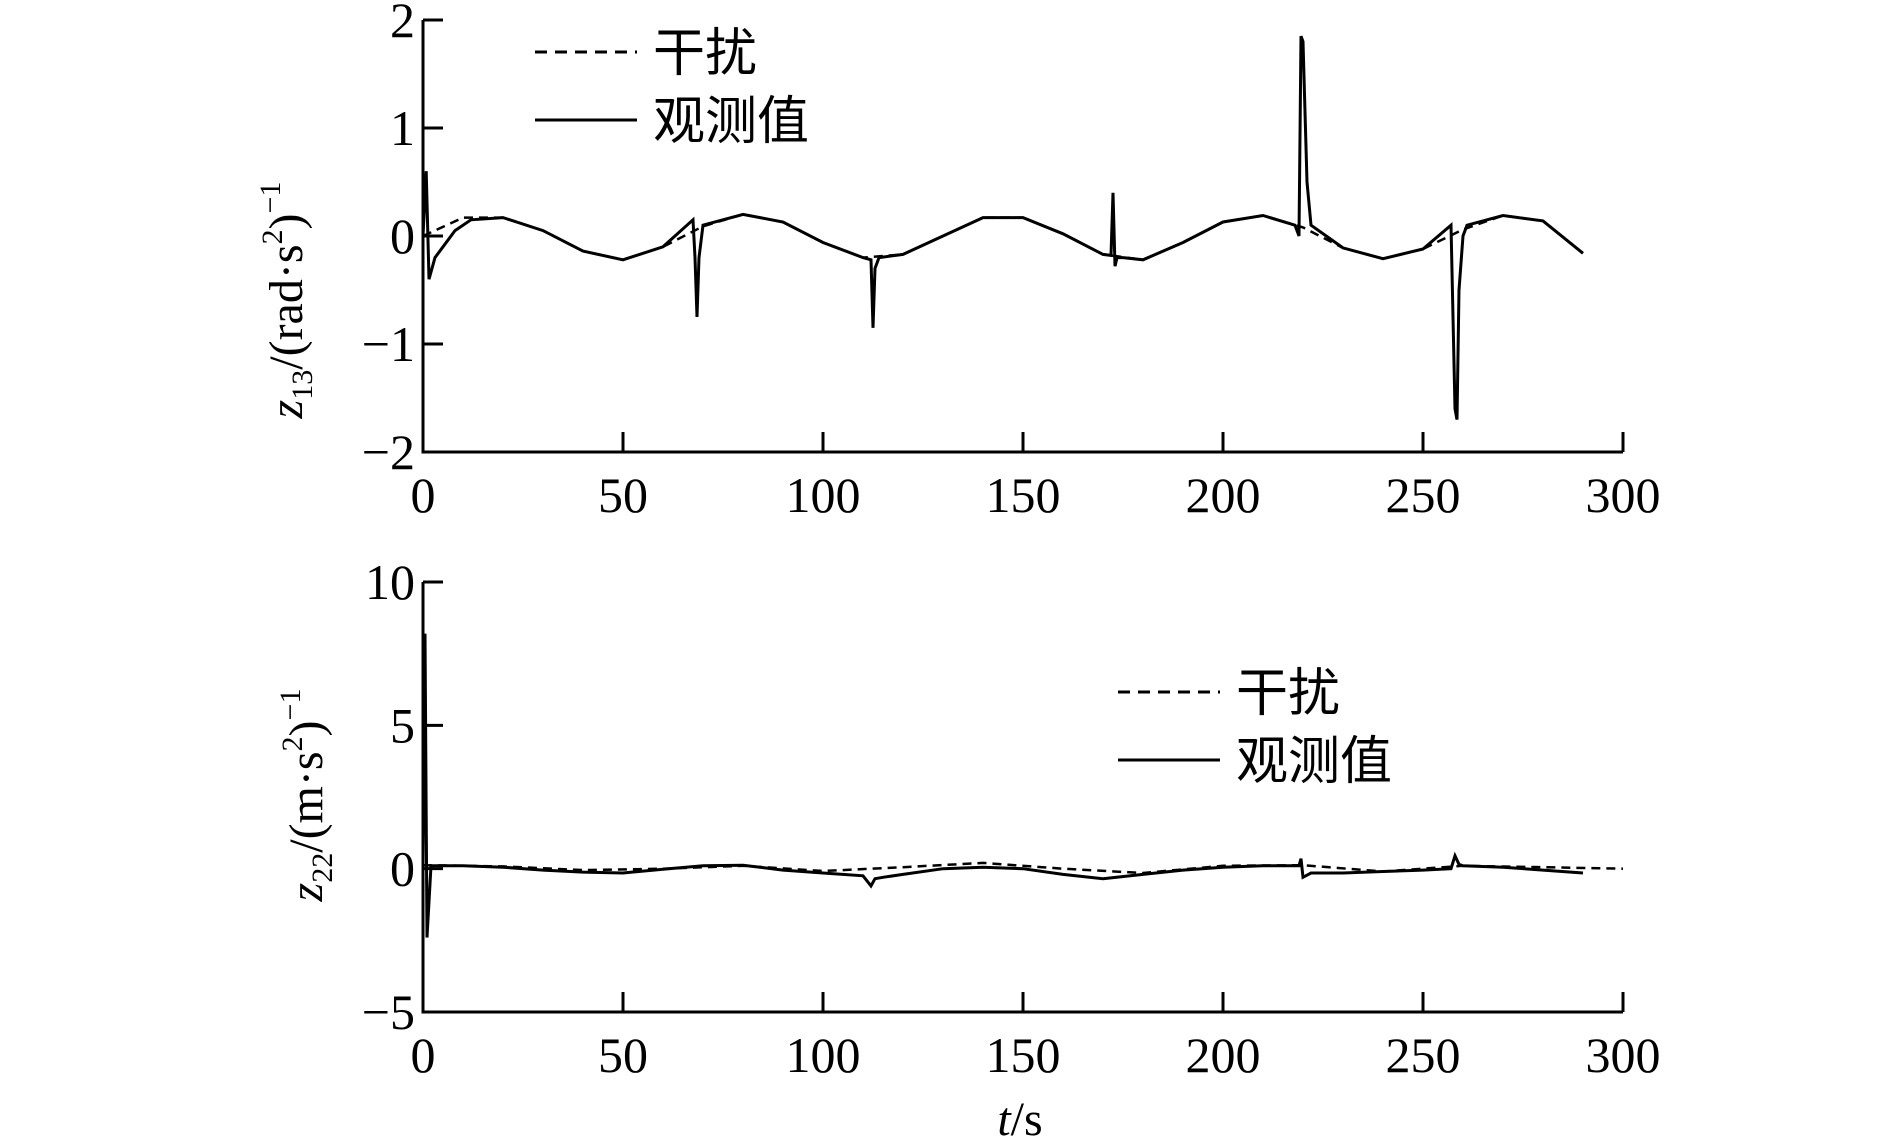 This screenshot has width=1889, height=1143. I want to click on y-tick-label: 10, so click(390, 582).